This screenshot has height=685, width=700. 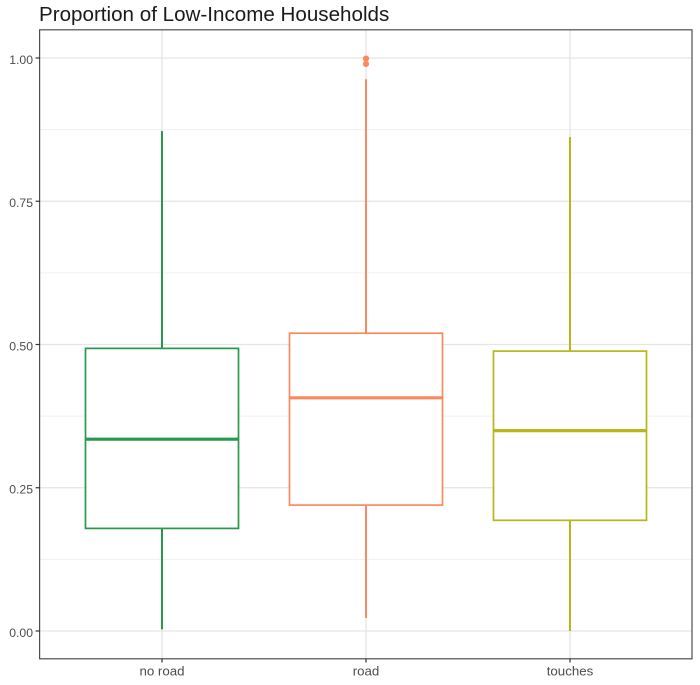 I want to click on svg-text: 0.25, so click(x=21, y=490).